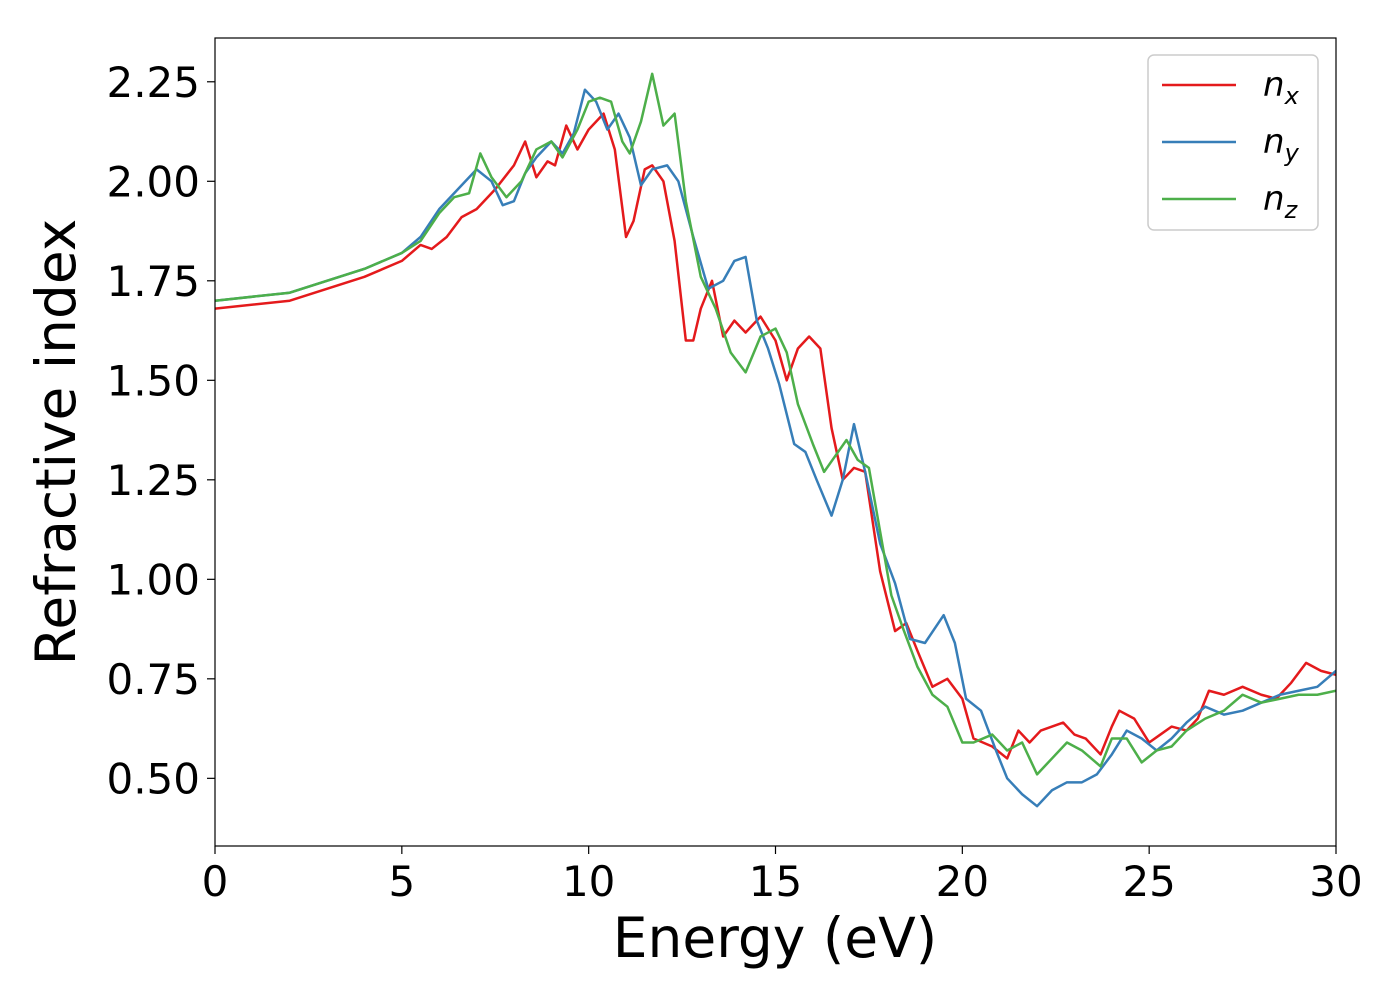 This screenshot has width=1400, height=1000. What do you see at coordinates (1292, 153) in the screenshot?
I see `legend-label-subscript: y` at bounding box center [1292, 153].